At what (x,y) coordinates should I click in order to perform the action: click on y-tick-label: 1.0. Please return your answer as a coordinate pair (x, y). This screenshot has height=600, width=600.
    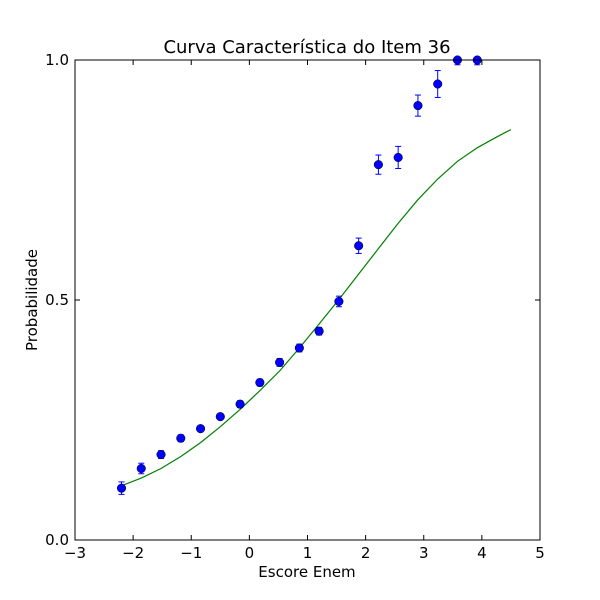
    Looking at the image, I should click on (57, 60).